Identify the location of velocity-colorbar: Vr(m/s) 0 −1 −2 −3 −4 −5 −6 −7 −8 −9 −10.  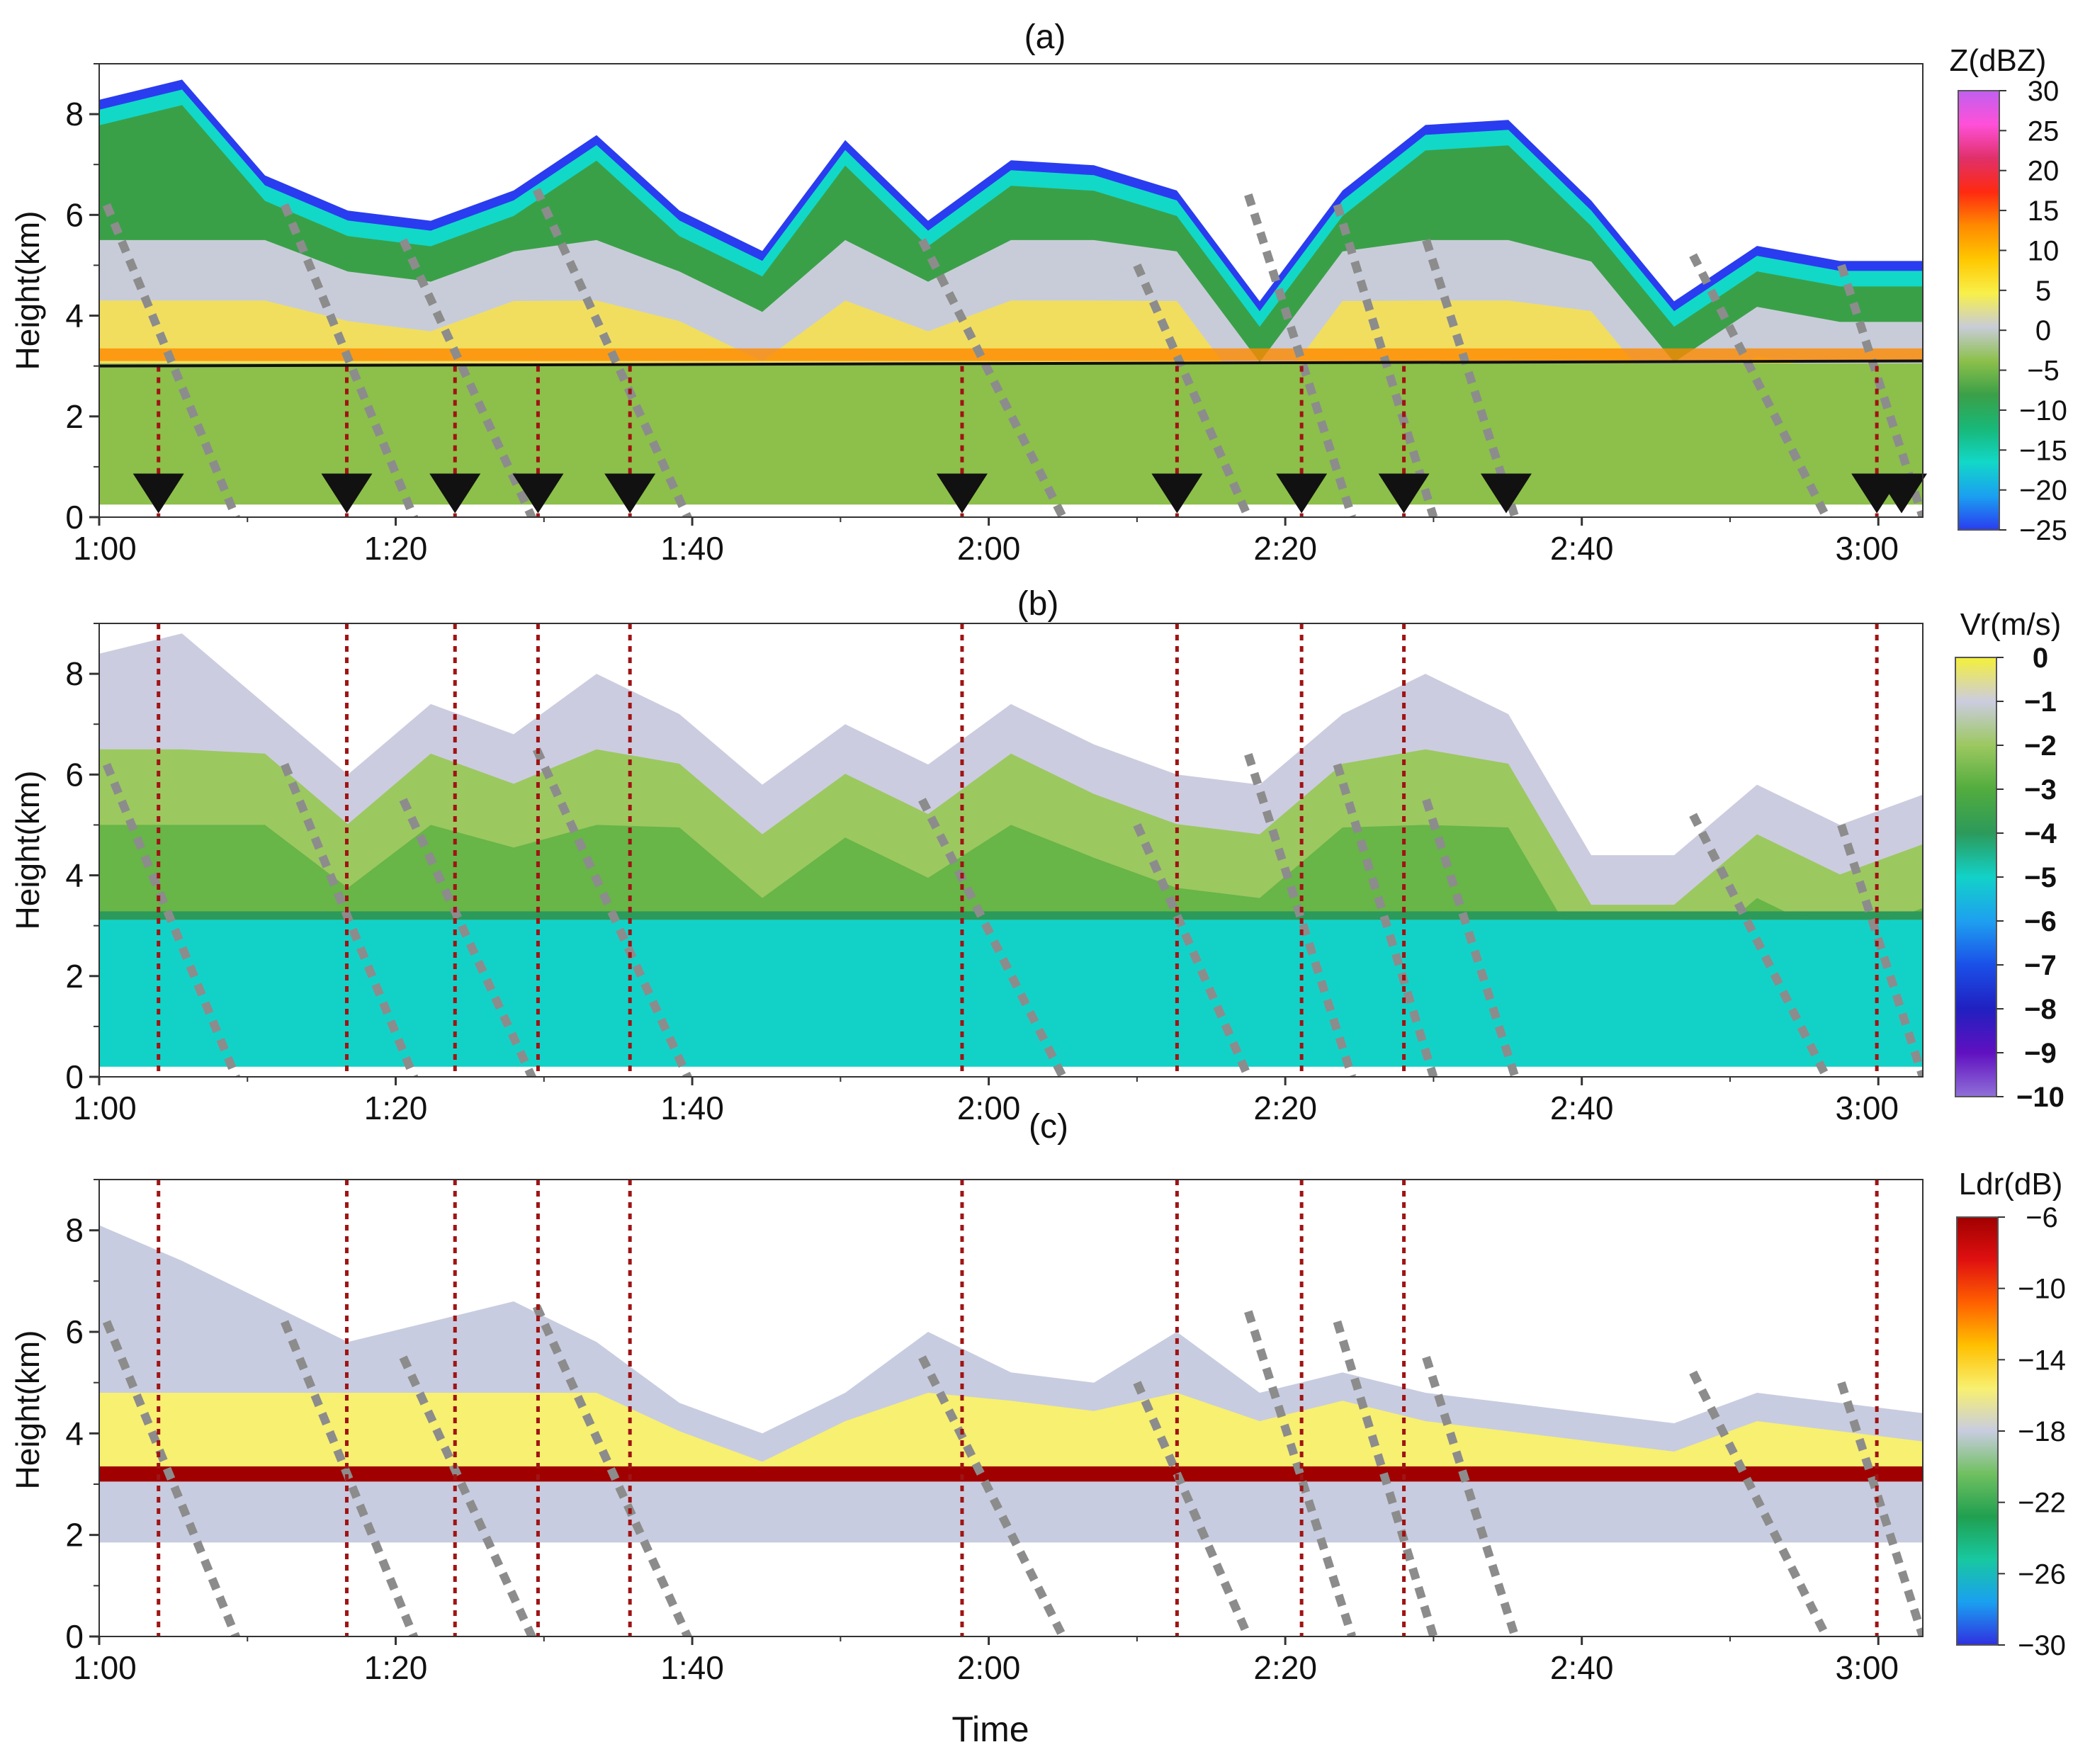
(2010, 860).